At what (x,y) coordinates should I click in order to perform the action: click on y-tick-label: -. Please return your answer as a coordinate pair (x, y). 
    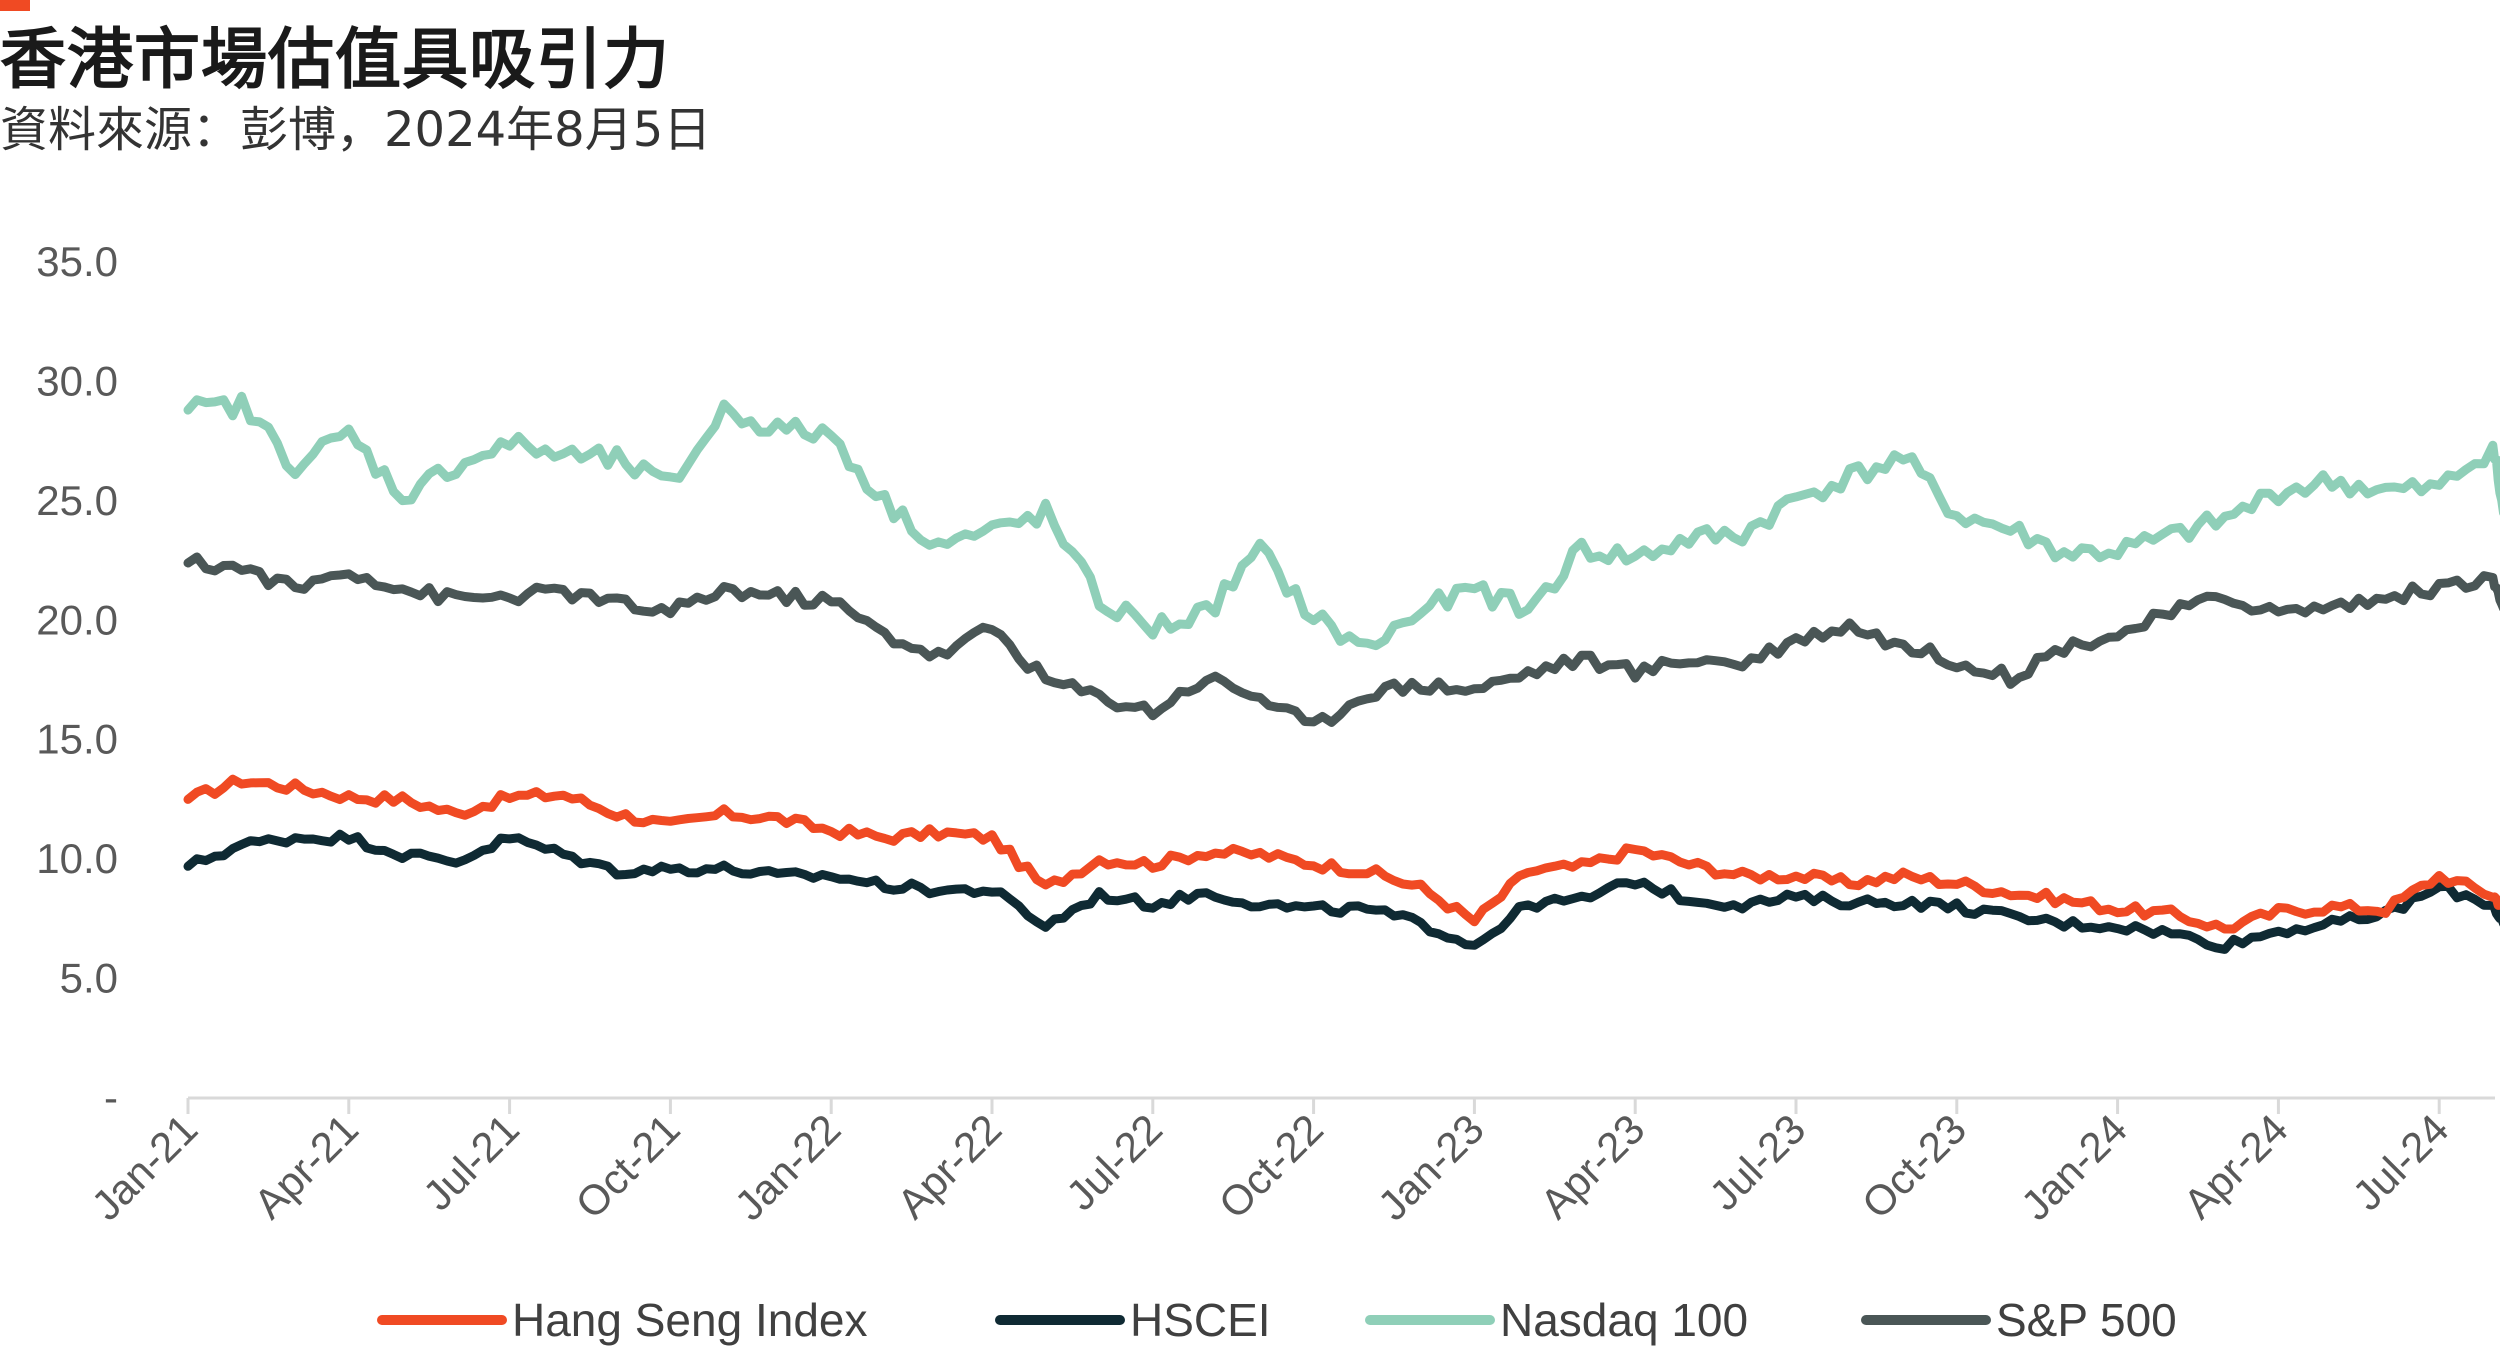
    Looking at the image, I should click on (111, 1097).